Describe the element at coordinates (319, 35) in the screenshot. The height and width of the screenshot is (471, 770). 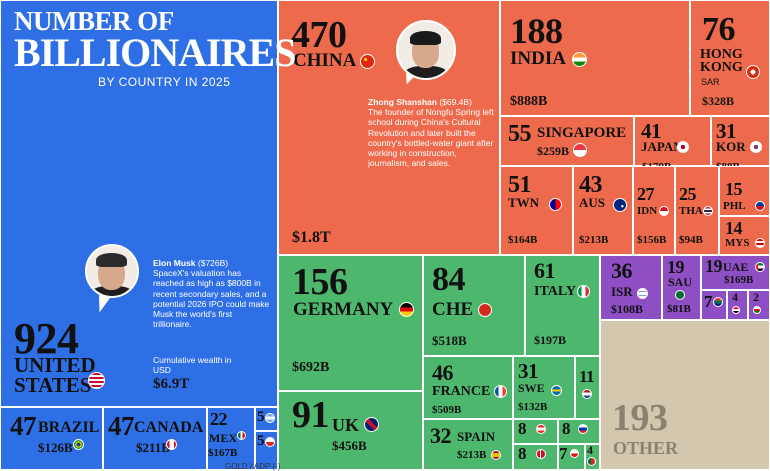
I see `tile-count-cn: 470` at that location.